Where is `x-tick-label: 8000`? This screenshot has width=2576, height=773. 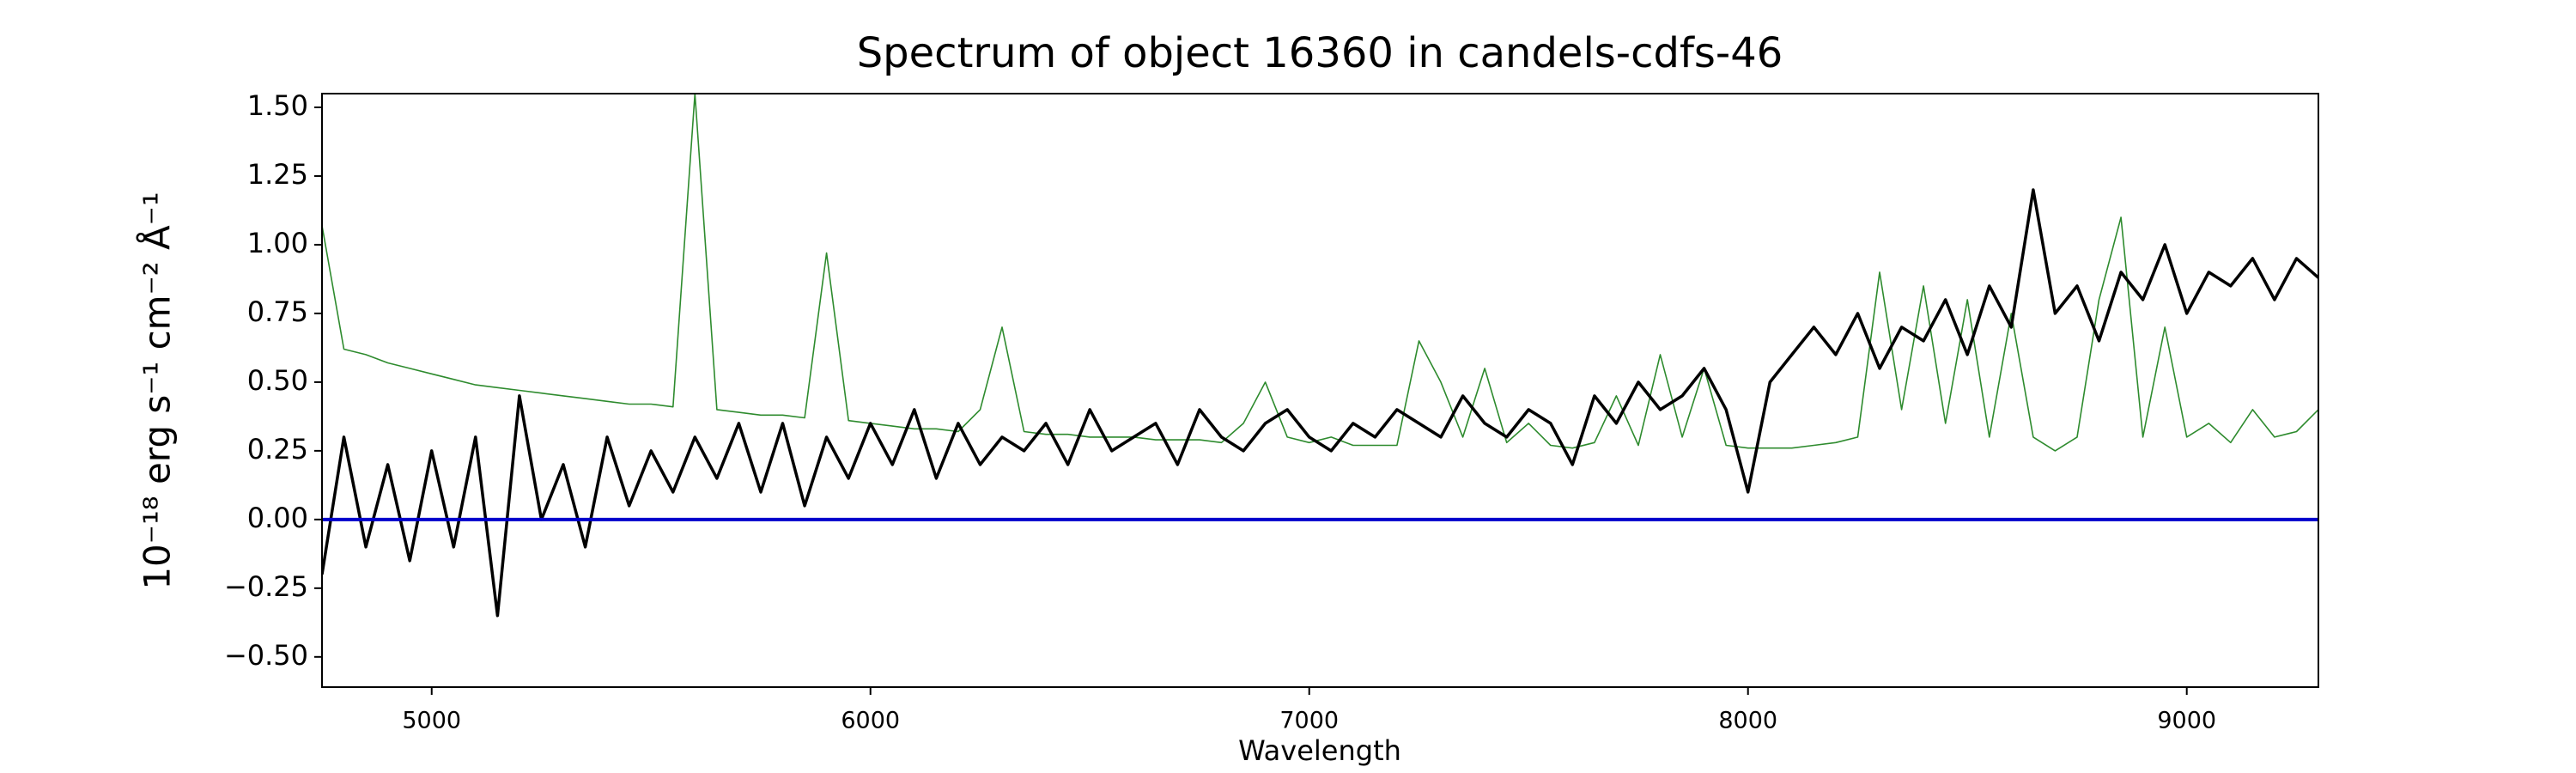 x-tick-label: 8000 is located at coordinates (1748, 721).